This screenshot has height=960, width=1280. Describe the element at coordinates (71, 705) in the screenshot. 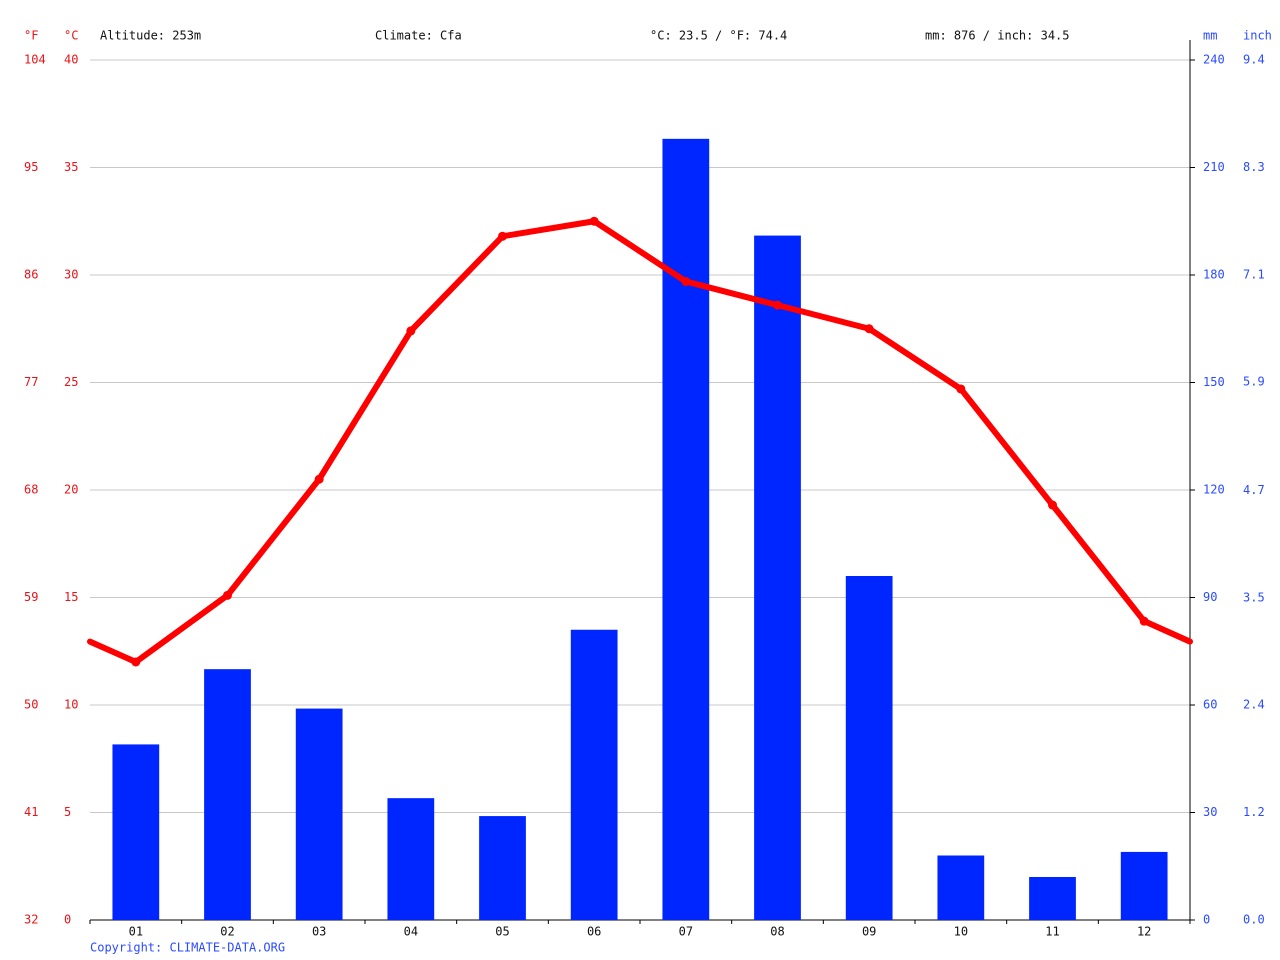

I see `c-tick-label: 10` at that location.